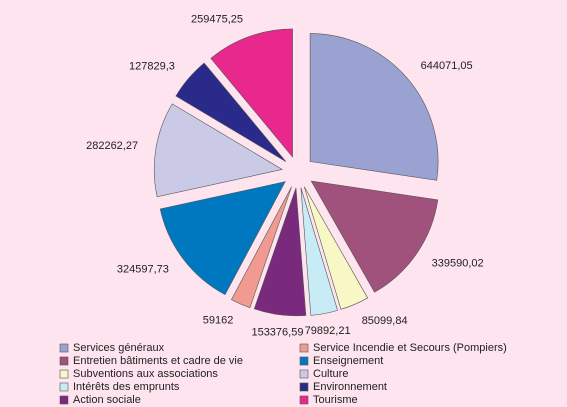 The height and width of the screenshot is (407, 567). Describe the element at coordinates (126, 387) in the screenshot. I see `legend-label: Intérêts des emprunts` at that location.